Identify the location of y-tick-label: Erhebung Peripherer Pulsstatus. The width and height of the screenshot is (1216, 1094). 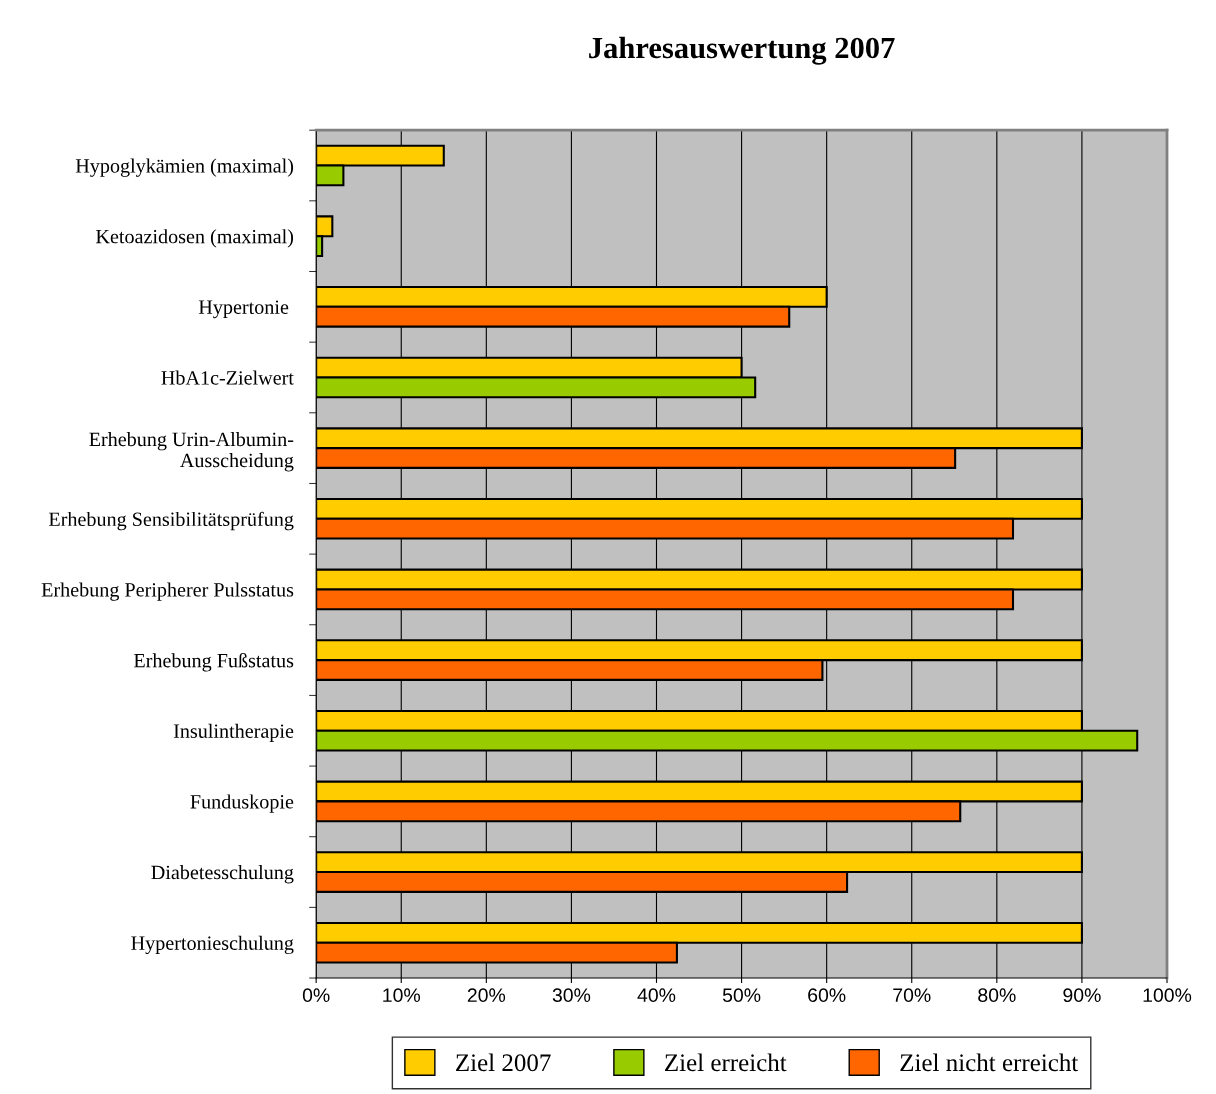
(167, 591).